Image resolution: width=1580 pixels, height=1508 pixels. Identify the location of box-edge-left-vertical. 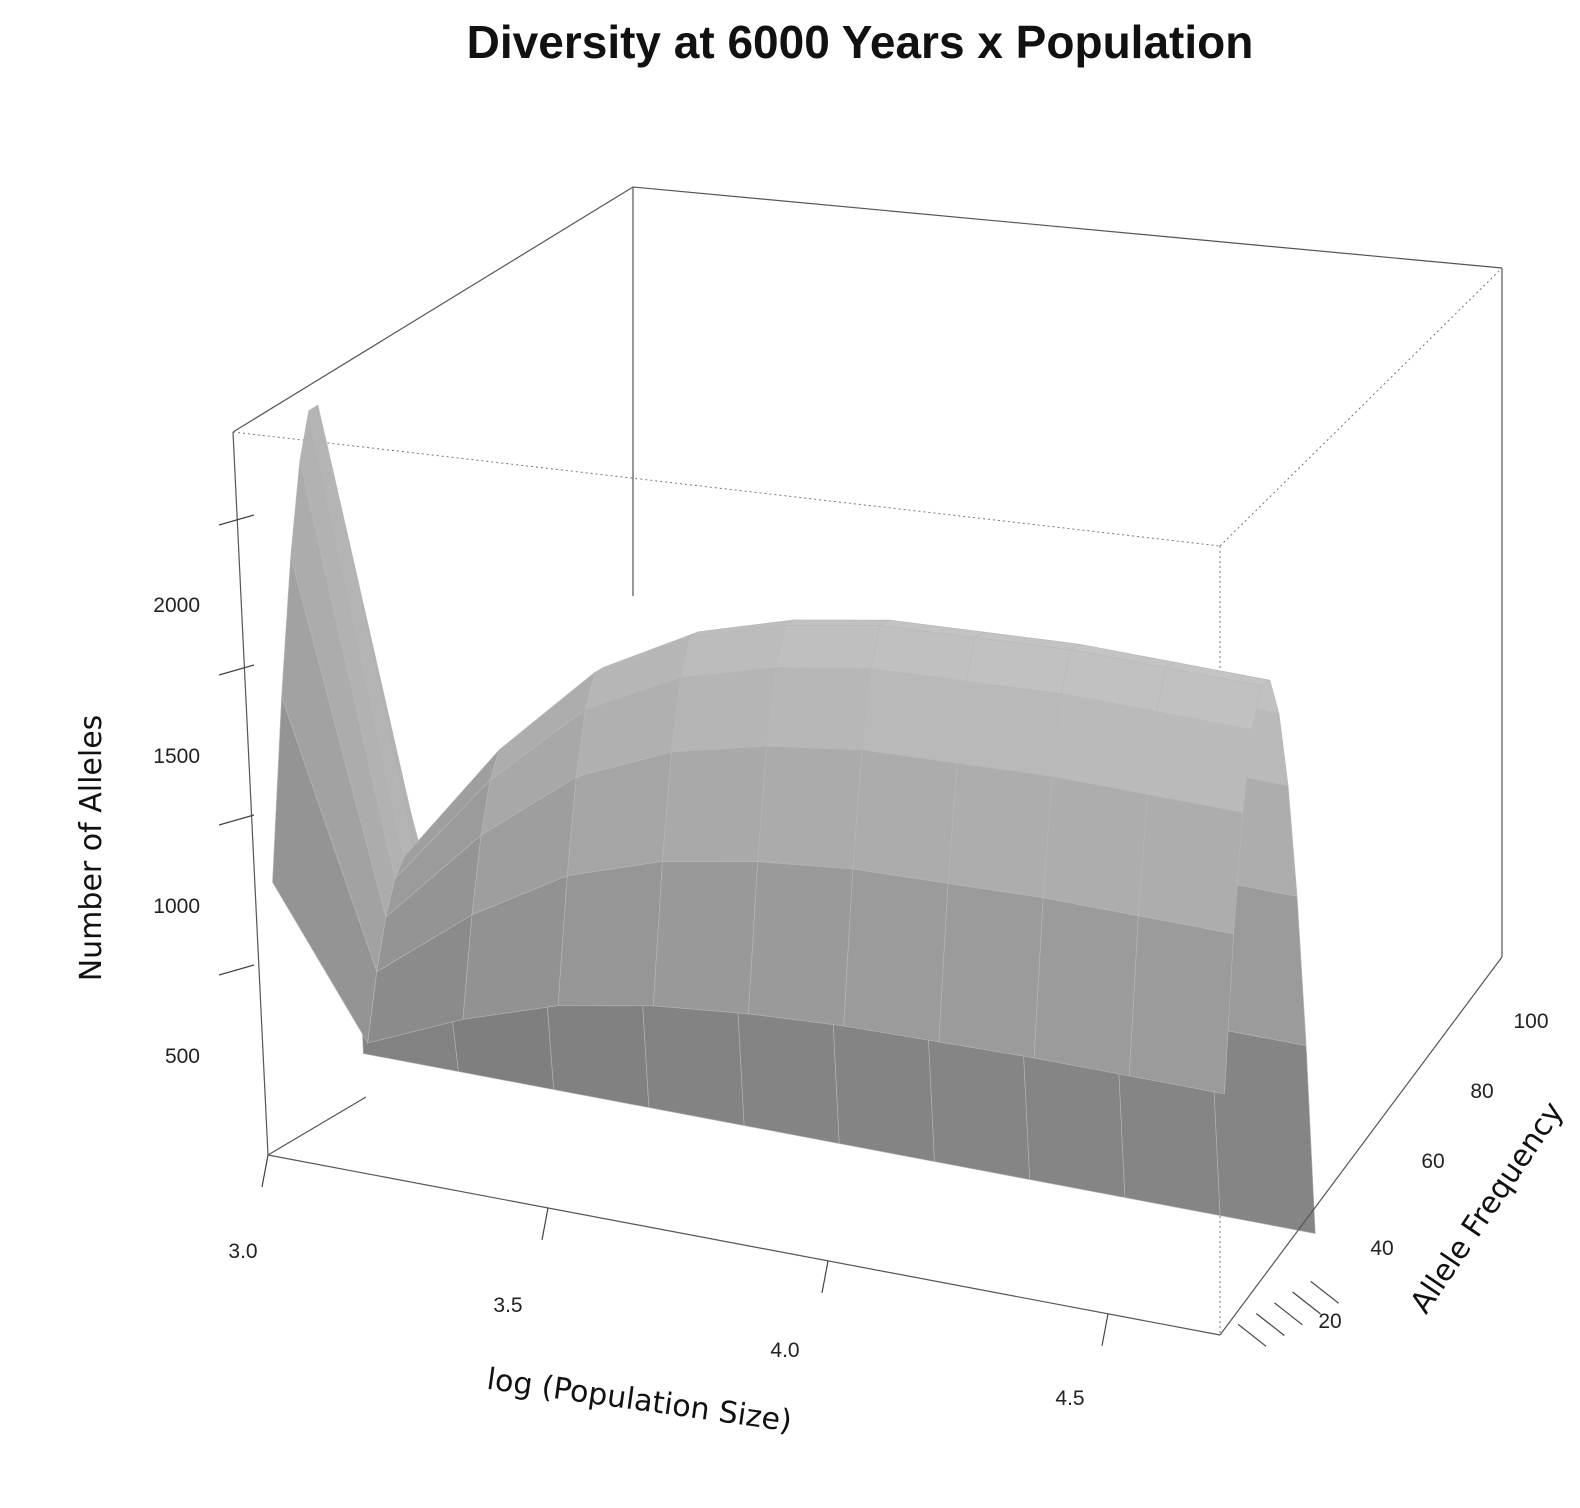
(250, 793).